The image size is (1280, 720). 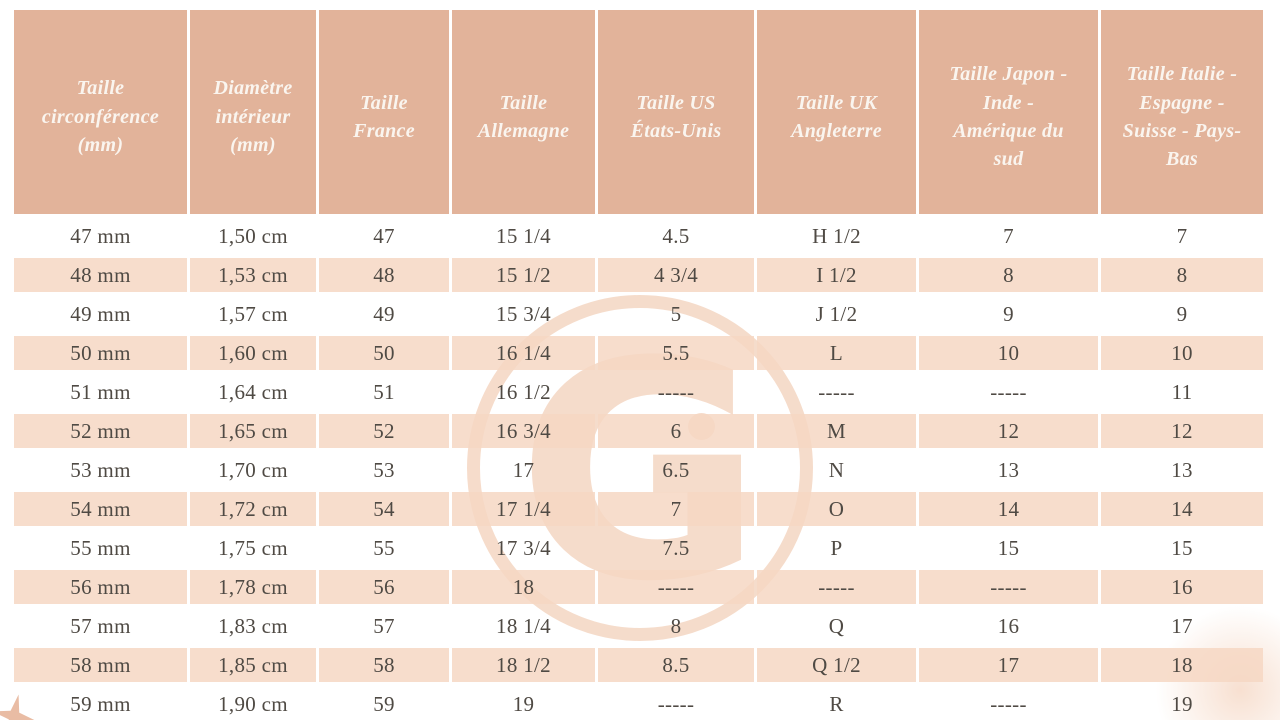 I want to click on column-header: Diamètre intérieur (mm), so click(x=253, y=112).